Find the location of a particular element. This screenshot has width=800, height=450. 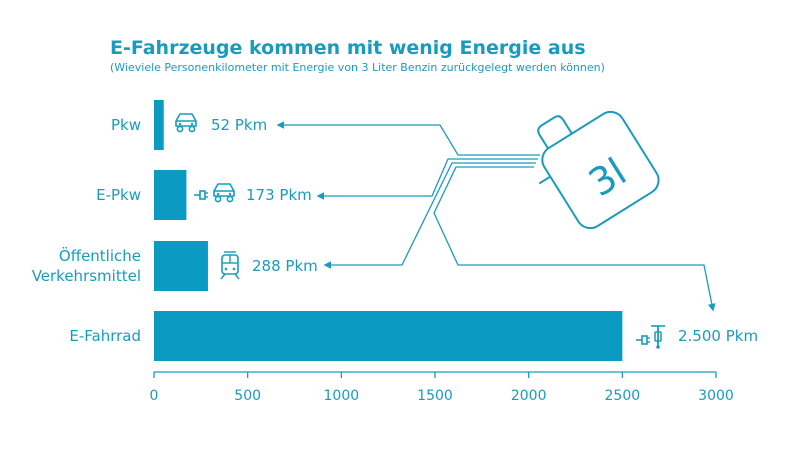

value-label: 52 Pkm is located at coordinates (239, 125).